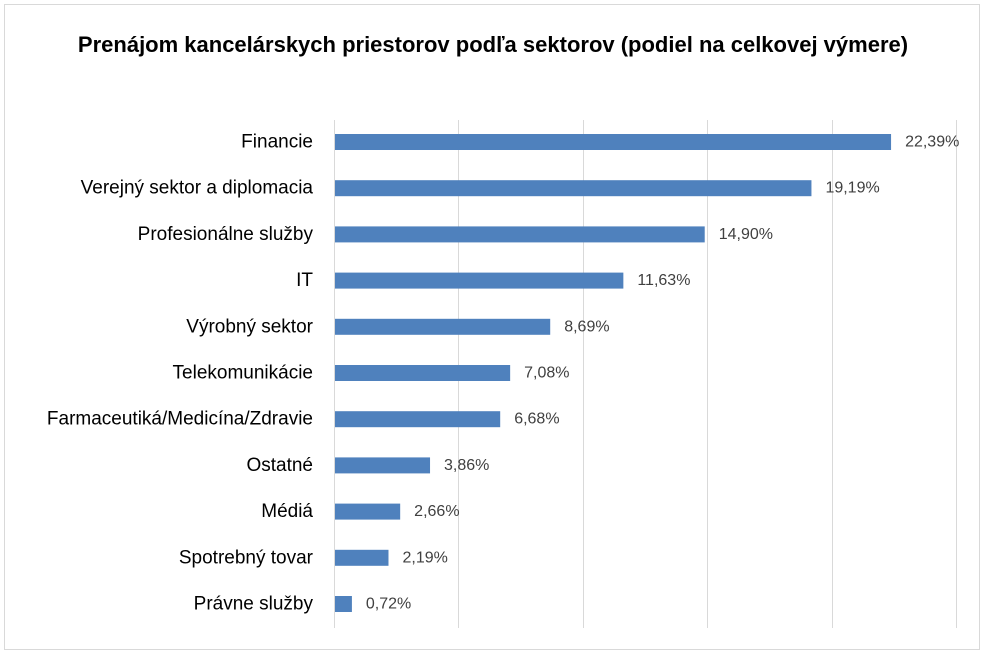  Describe the element at coordinates (180, 419) in the screenshot. I see `category-label: Farmaceutiká/Medicína/Zdravie` at that location.